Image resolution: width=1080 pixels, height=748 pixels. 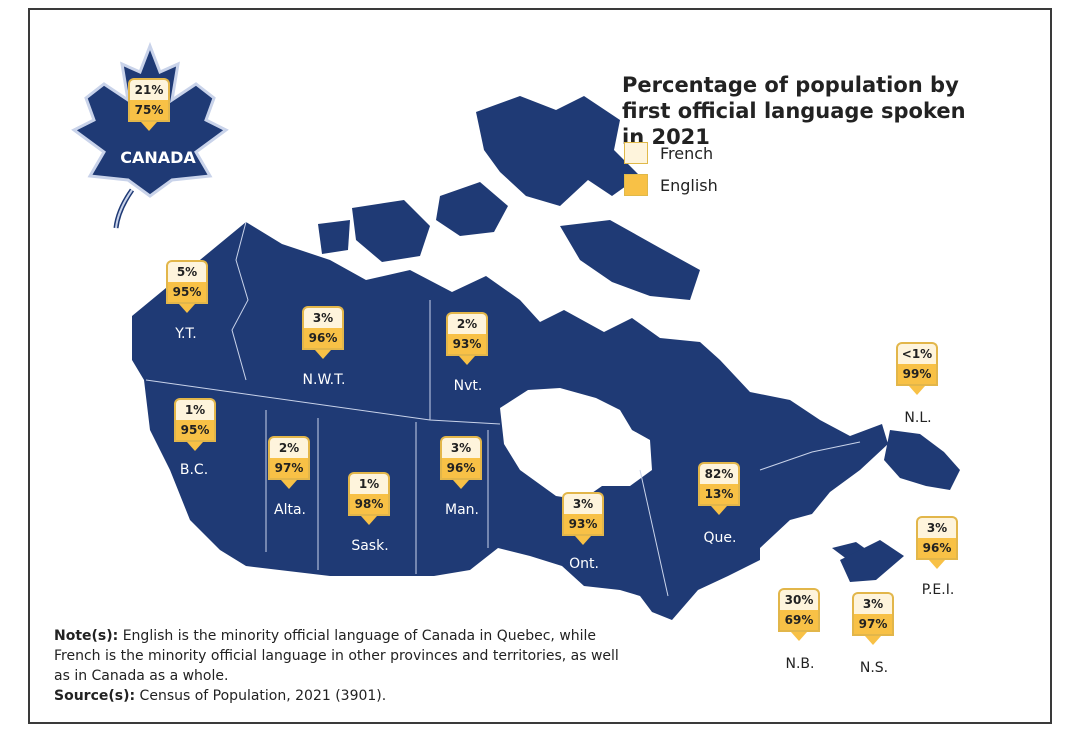 What do you see at coordinates (86, 636) in the screenshot?
I see `note-label: Note(s):` at bounding box center [86, 636].